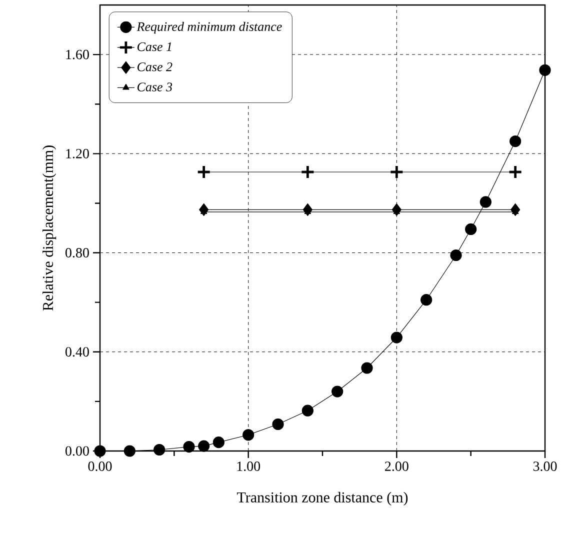  I want to click on y-tick-label: 0.80, so click(77, 253).